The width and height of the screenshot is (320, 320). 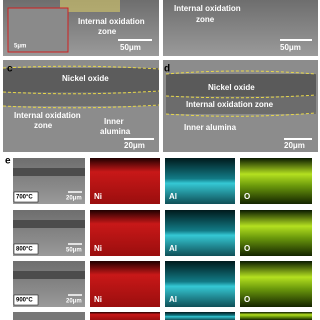 What do you see at coordinates (230, 104) in the screenshot?
I see `layer-label: Internal oxidation zone` at bounding box center [230, 104].